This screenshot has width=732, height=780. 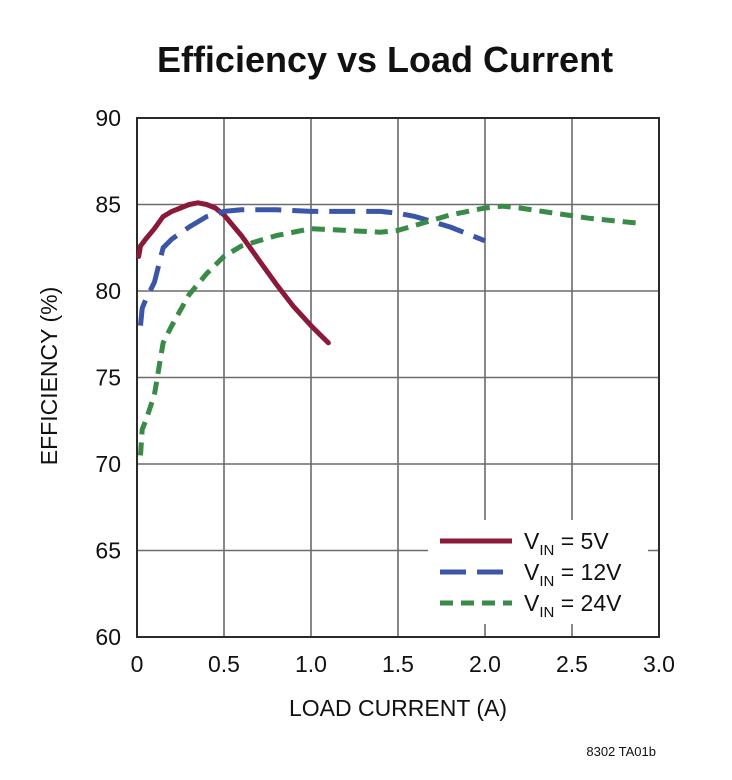 I want to click on x-tick-label: 0.5, so click(x=224, y=664).